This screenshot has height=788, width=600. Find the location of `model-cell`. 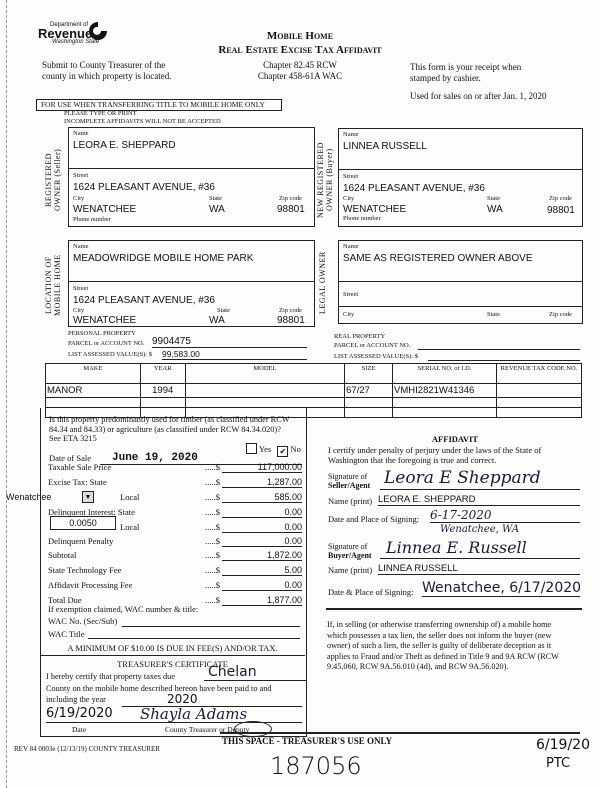

model-cell is located at coordinates (265, 390).